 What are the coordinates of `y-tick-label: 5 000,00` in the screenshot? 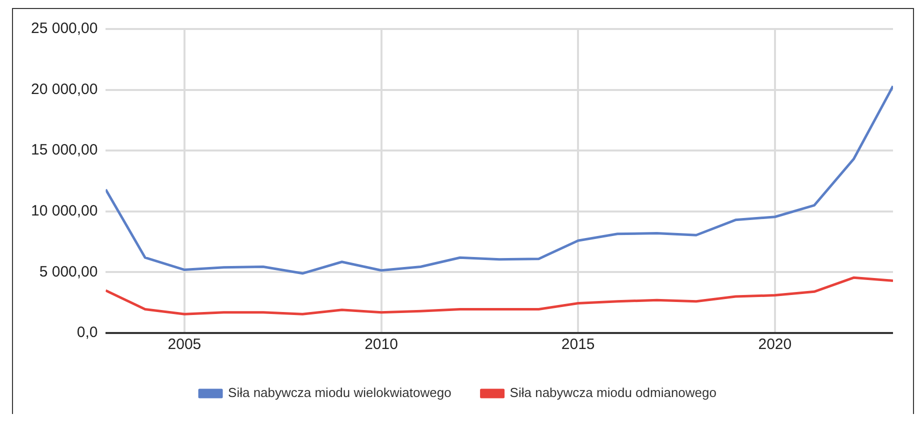 It's located at (68, 271).